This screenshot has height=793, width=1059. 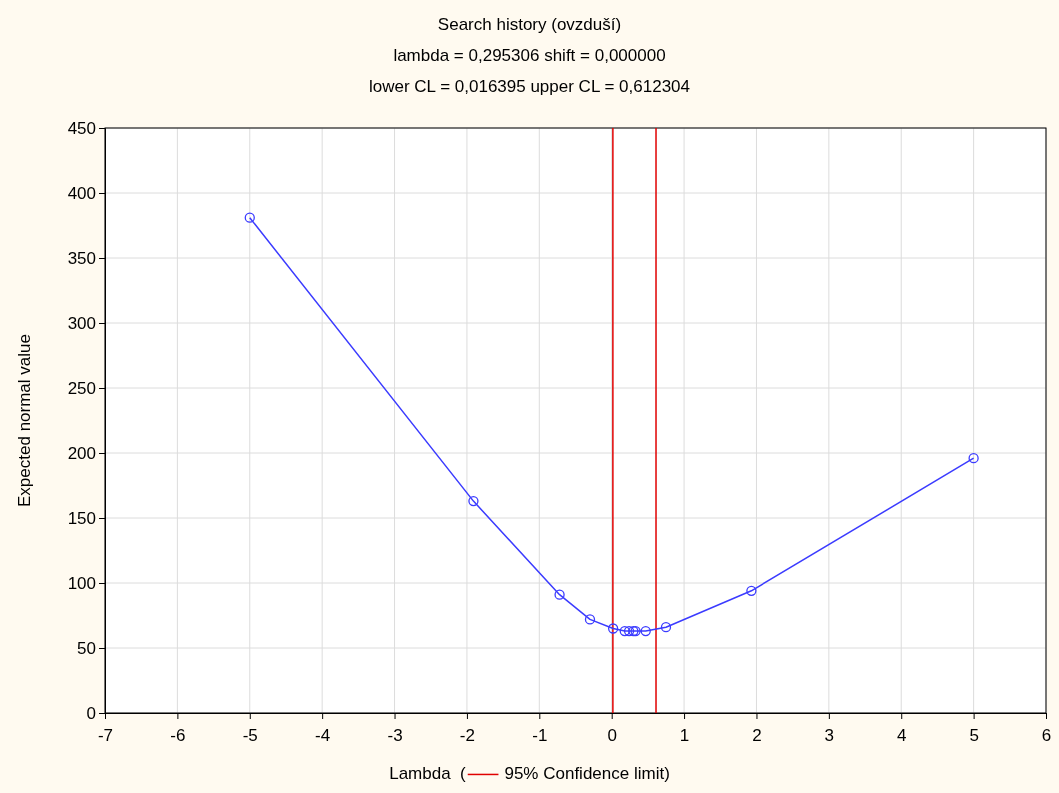 What do you see at coordinates (540, 735) in the screenshot?
I see `x-tick-label: -1` at bounding box center [540, 735].